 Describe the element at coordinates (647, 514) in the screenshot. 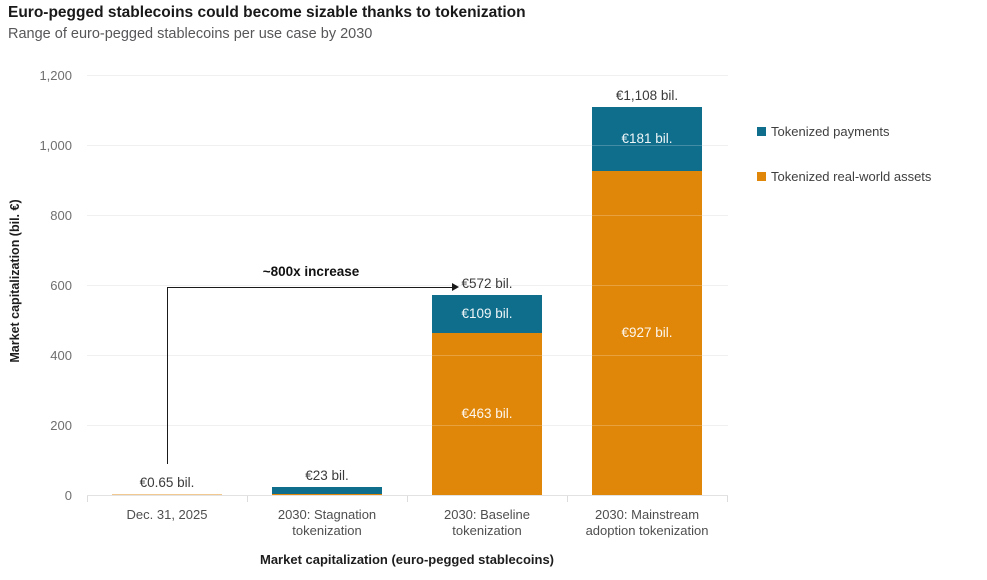

I see `x-category-label-line: 2030: Mainstream` at that location.